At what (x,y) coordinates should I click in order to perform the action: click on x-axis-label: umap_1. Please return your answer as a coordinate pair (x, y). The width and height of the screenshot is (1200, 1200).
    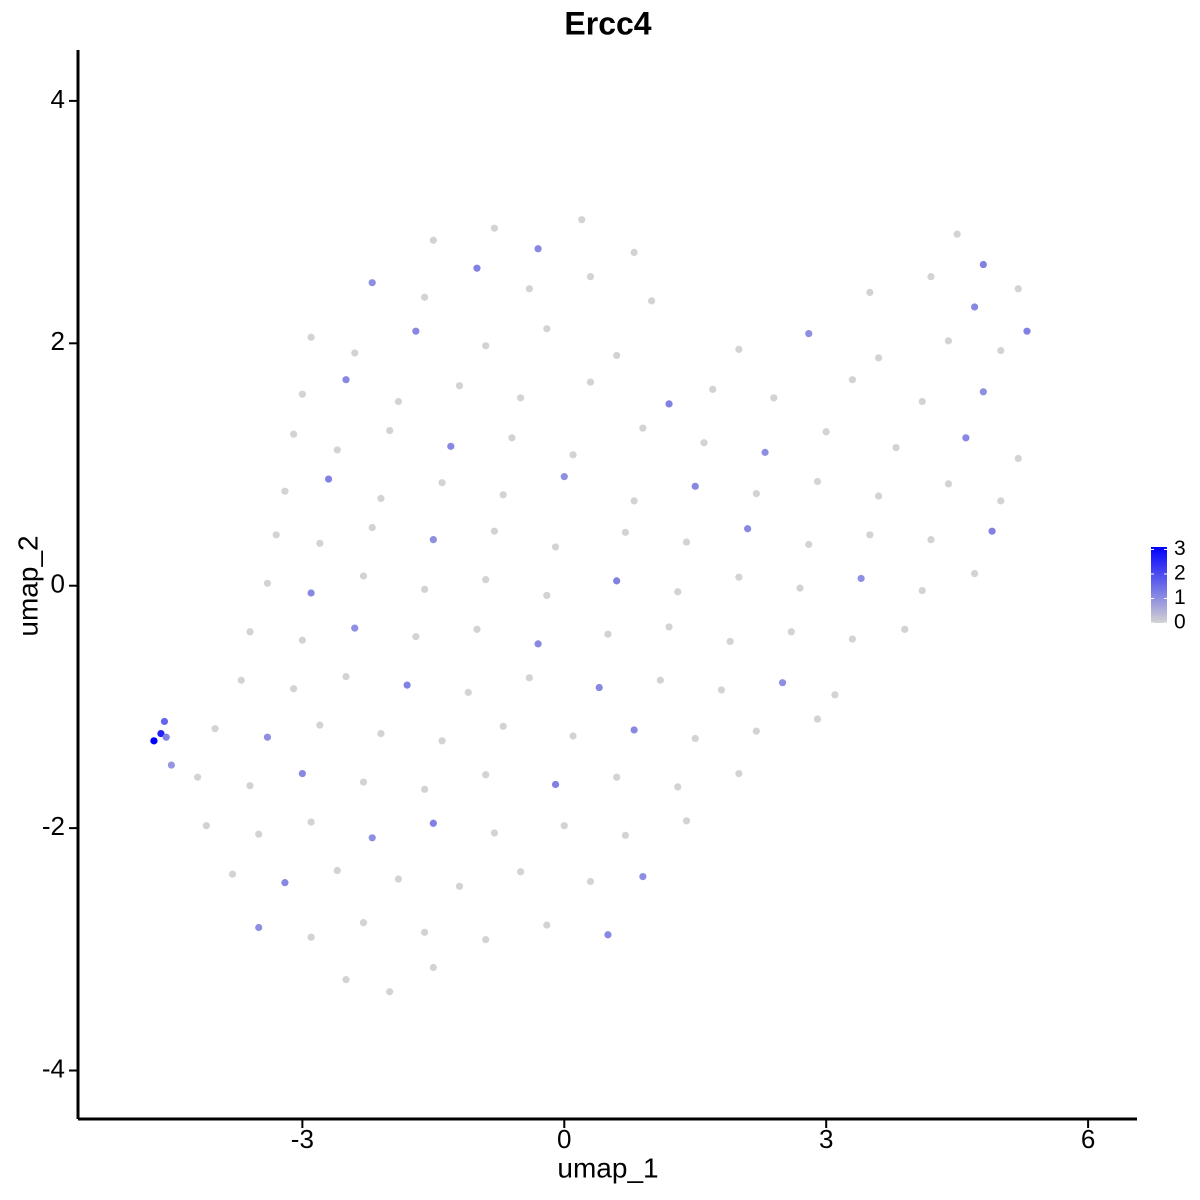
    Looking at the image, I should click on (607, 1167).